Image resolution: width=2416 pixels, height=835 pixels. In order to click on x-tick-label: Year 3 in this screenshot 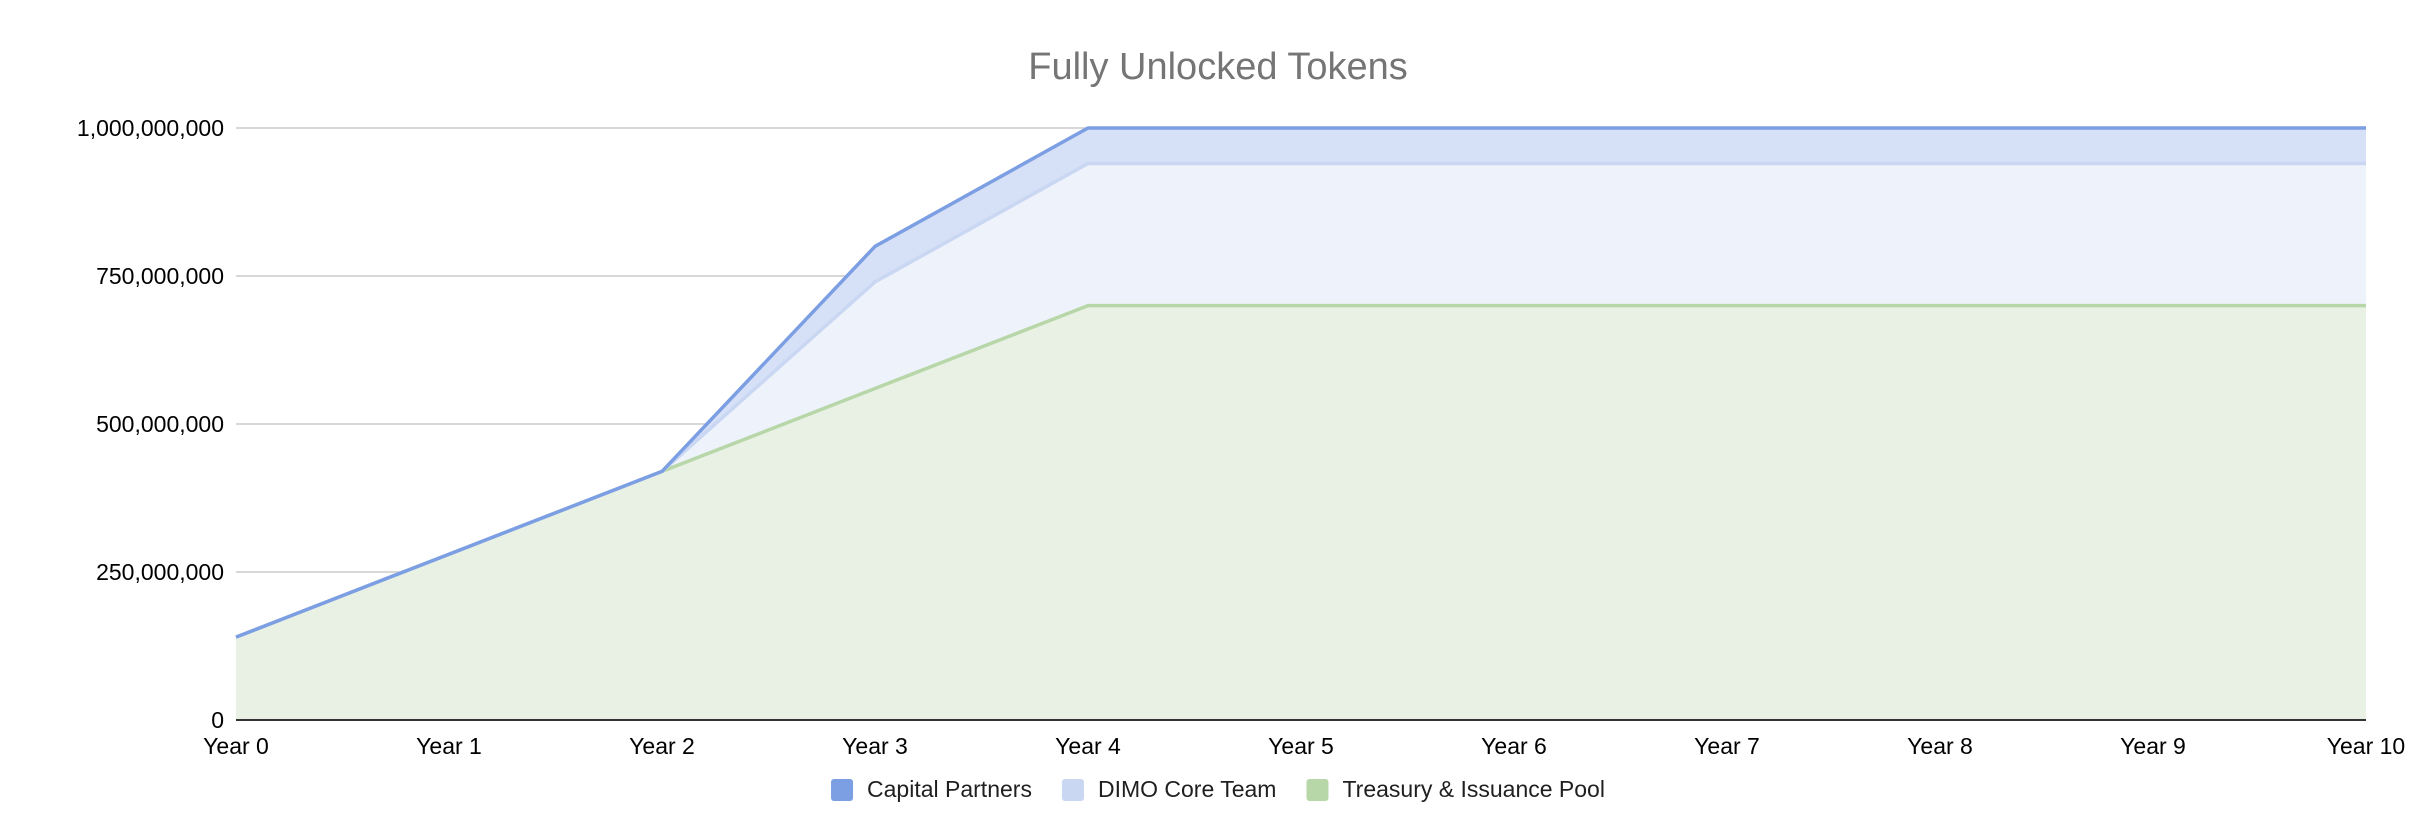, I will do `click(875, 746)`.